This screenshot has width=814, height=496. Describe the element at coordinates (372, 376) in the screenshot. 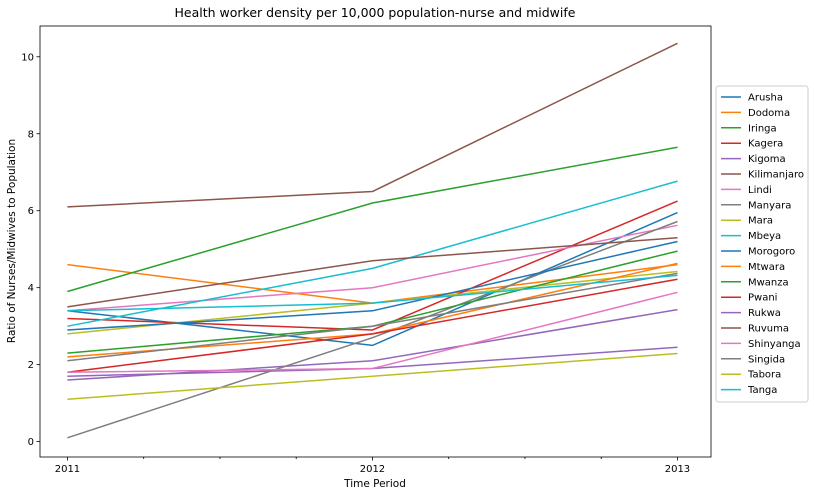

I see `series-line-tabora` at that location.